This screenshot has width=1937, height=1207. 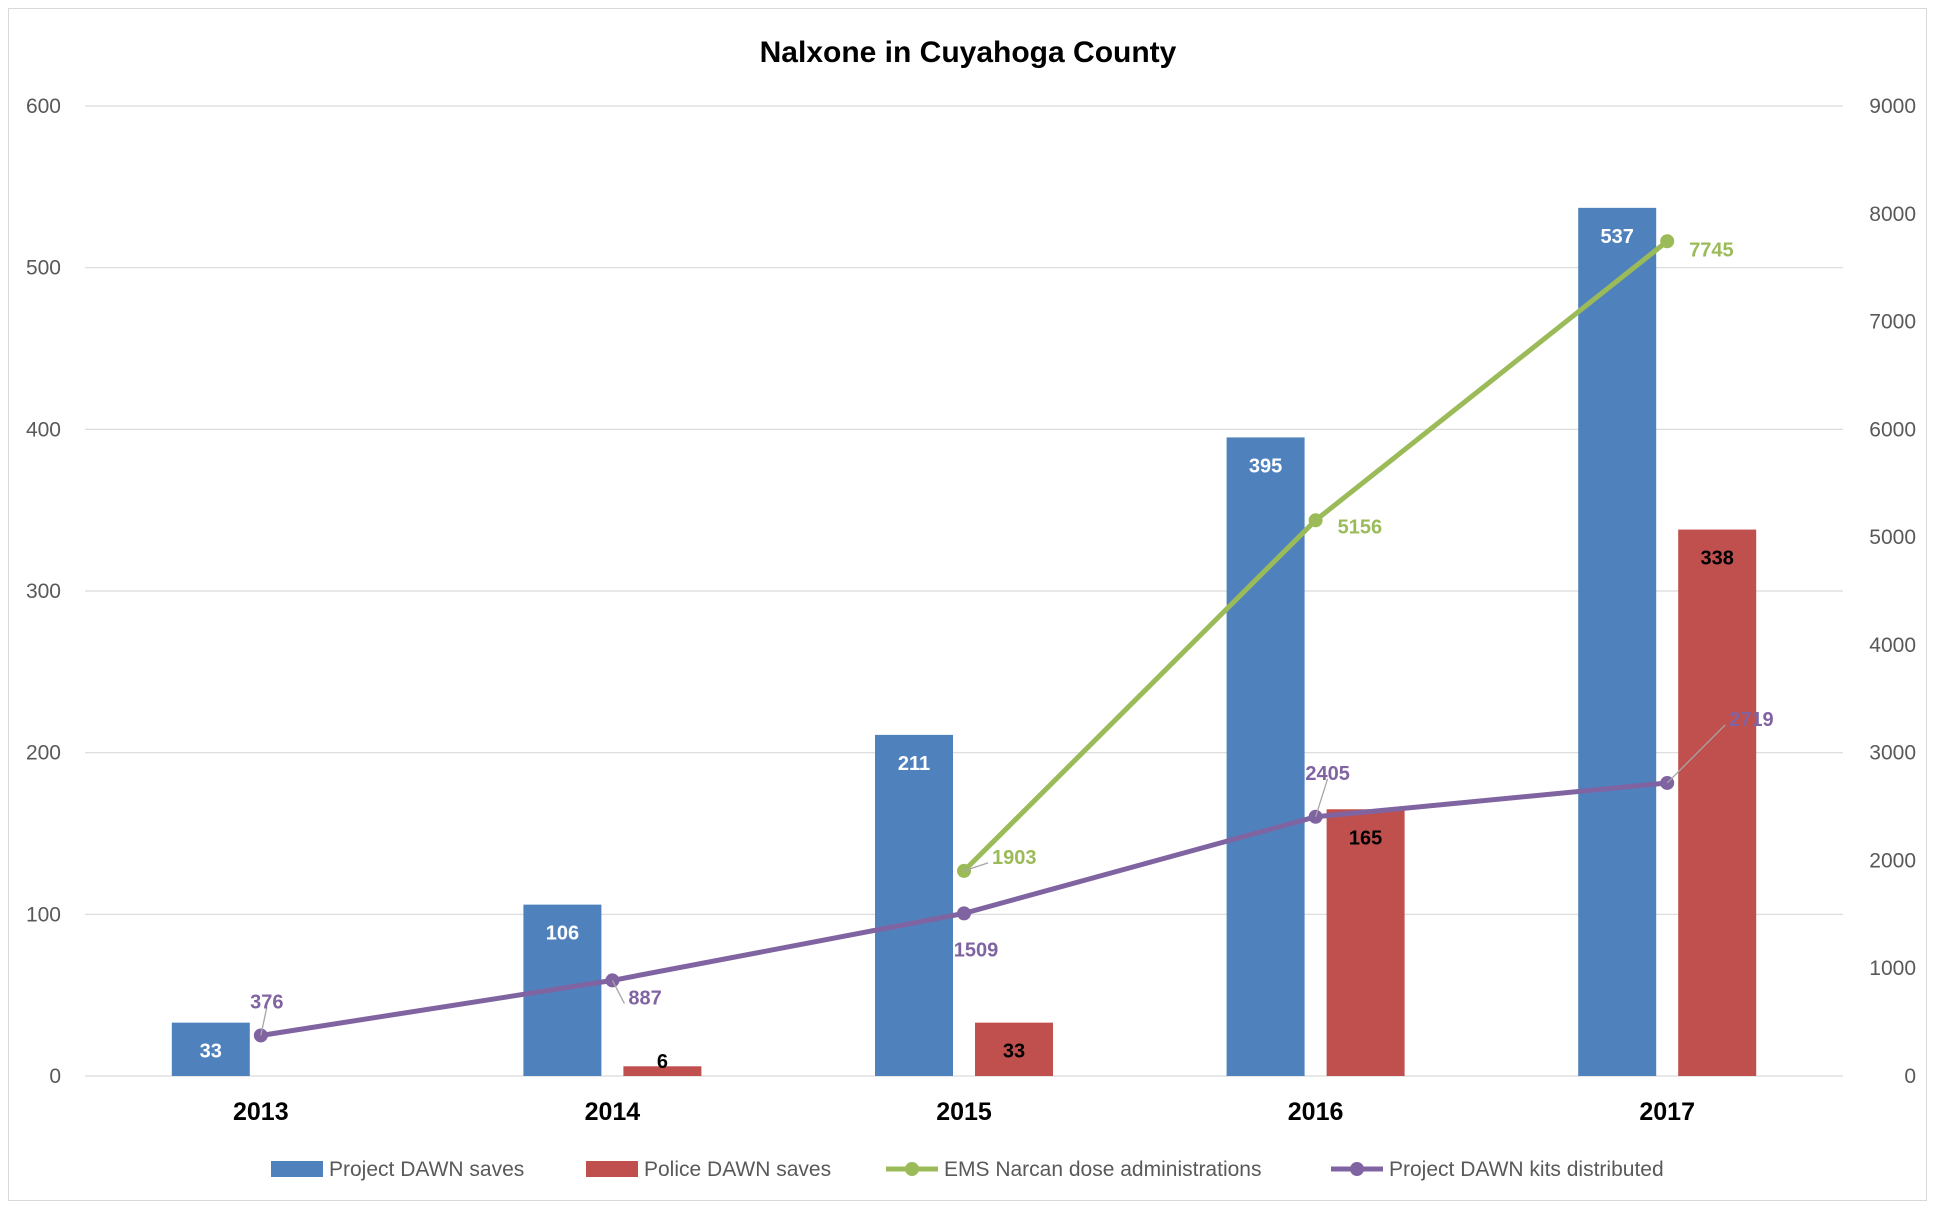 What do you see at coordinates (737, 1169) in the screenshot?
I see `legend-label: Police DAWN saves` at bounding box center [737, 1169].